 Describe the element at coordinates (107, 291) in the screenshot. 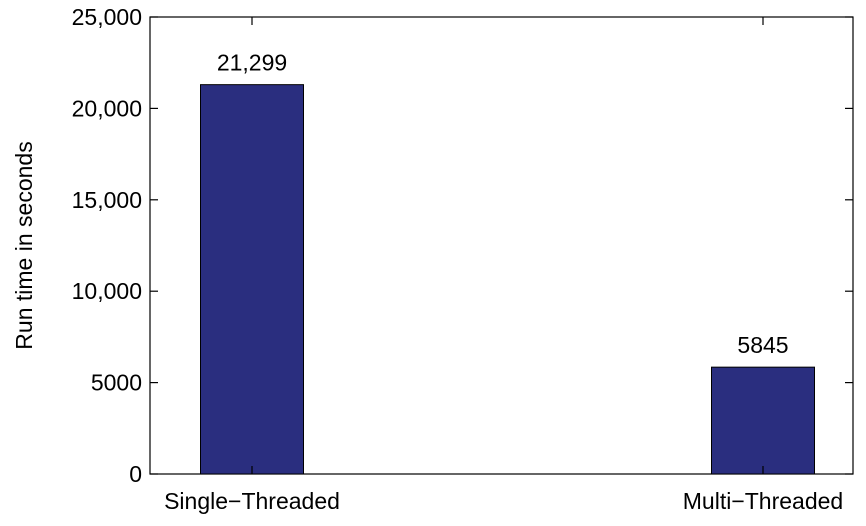

I see `y-tick-label-2: 10,000` at that location.